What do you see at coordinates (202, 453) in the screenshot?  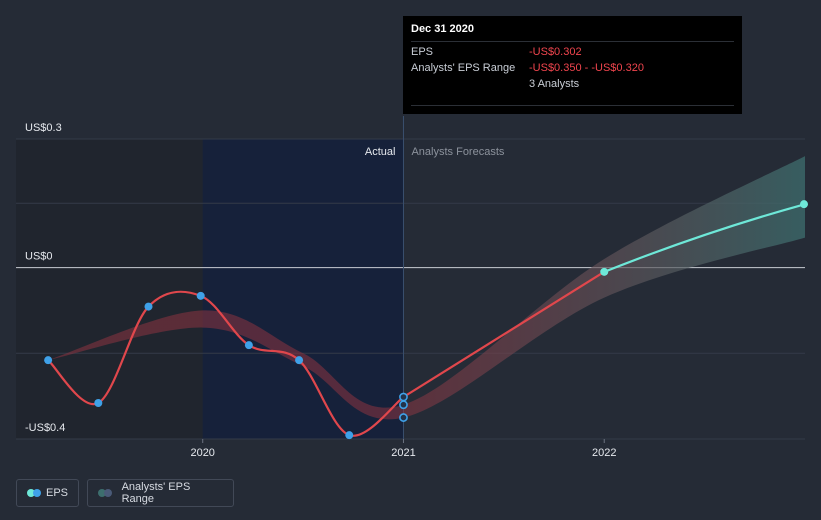 I see `x-tick-label: 2020` at bounding box center [202, 453].